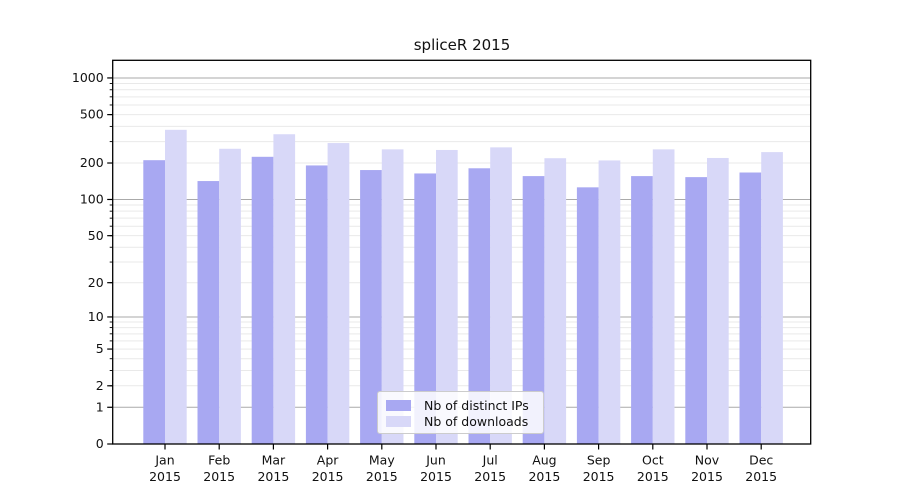  What do you see at coordinates (208, 312) in the screenshot?
I see `bar-distinct-ips-feb` at bounding box center [208, 312].